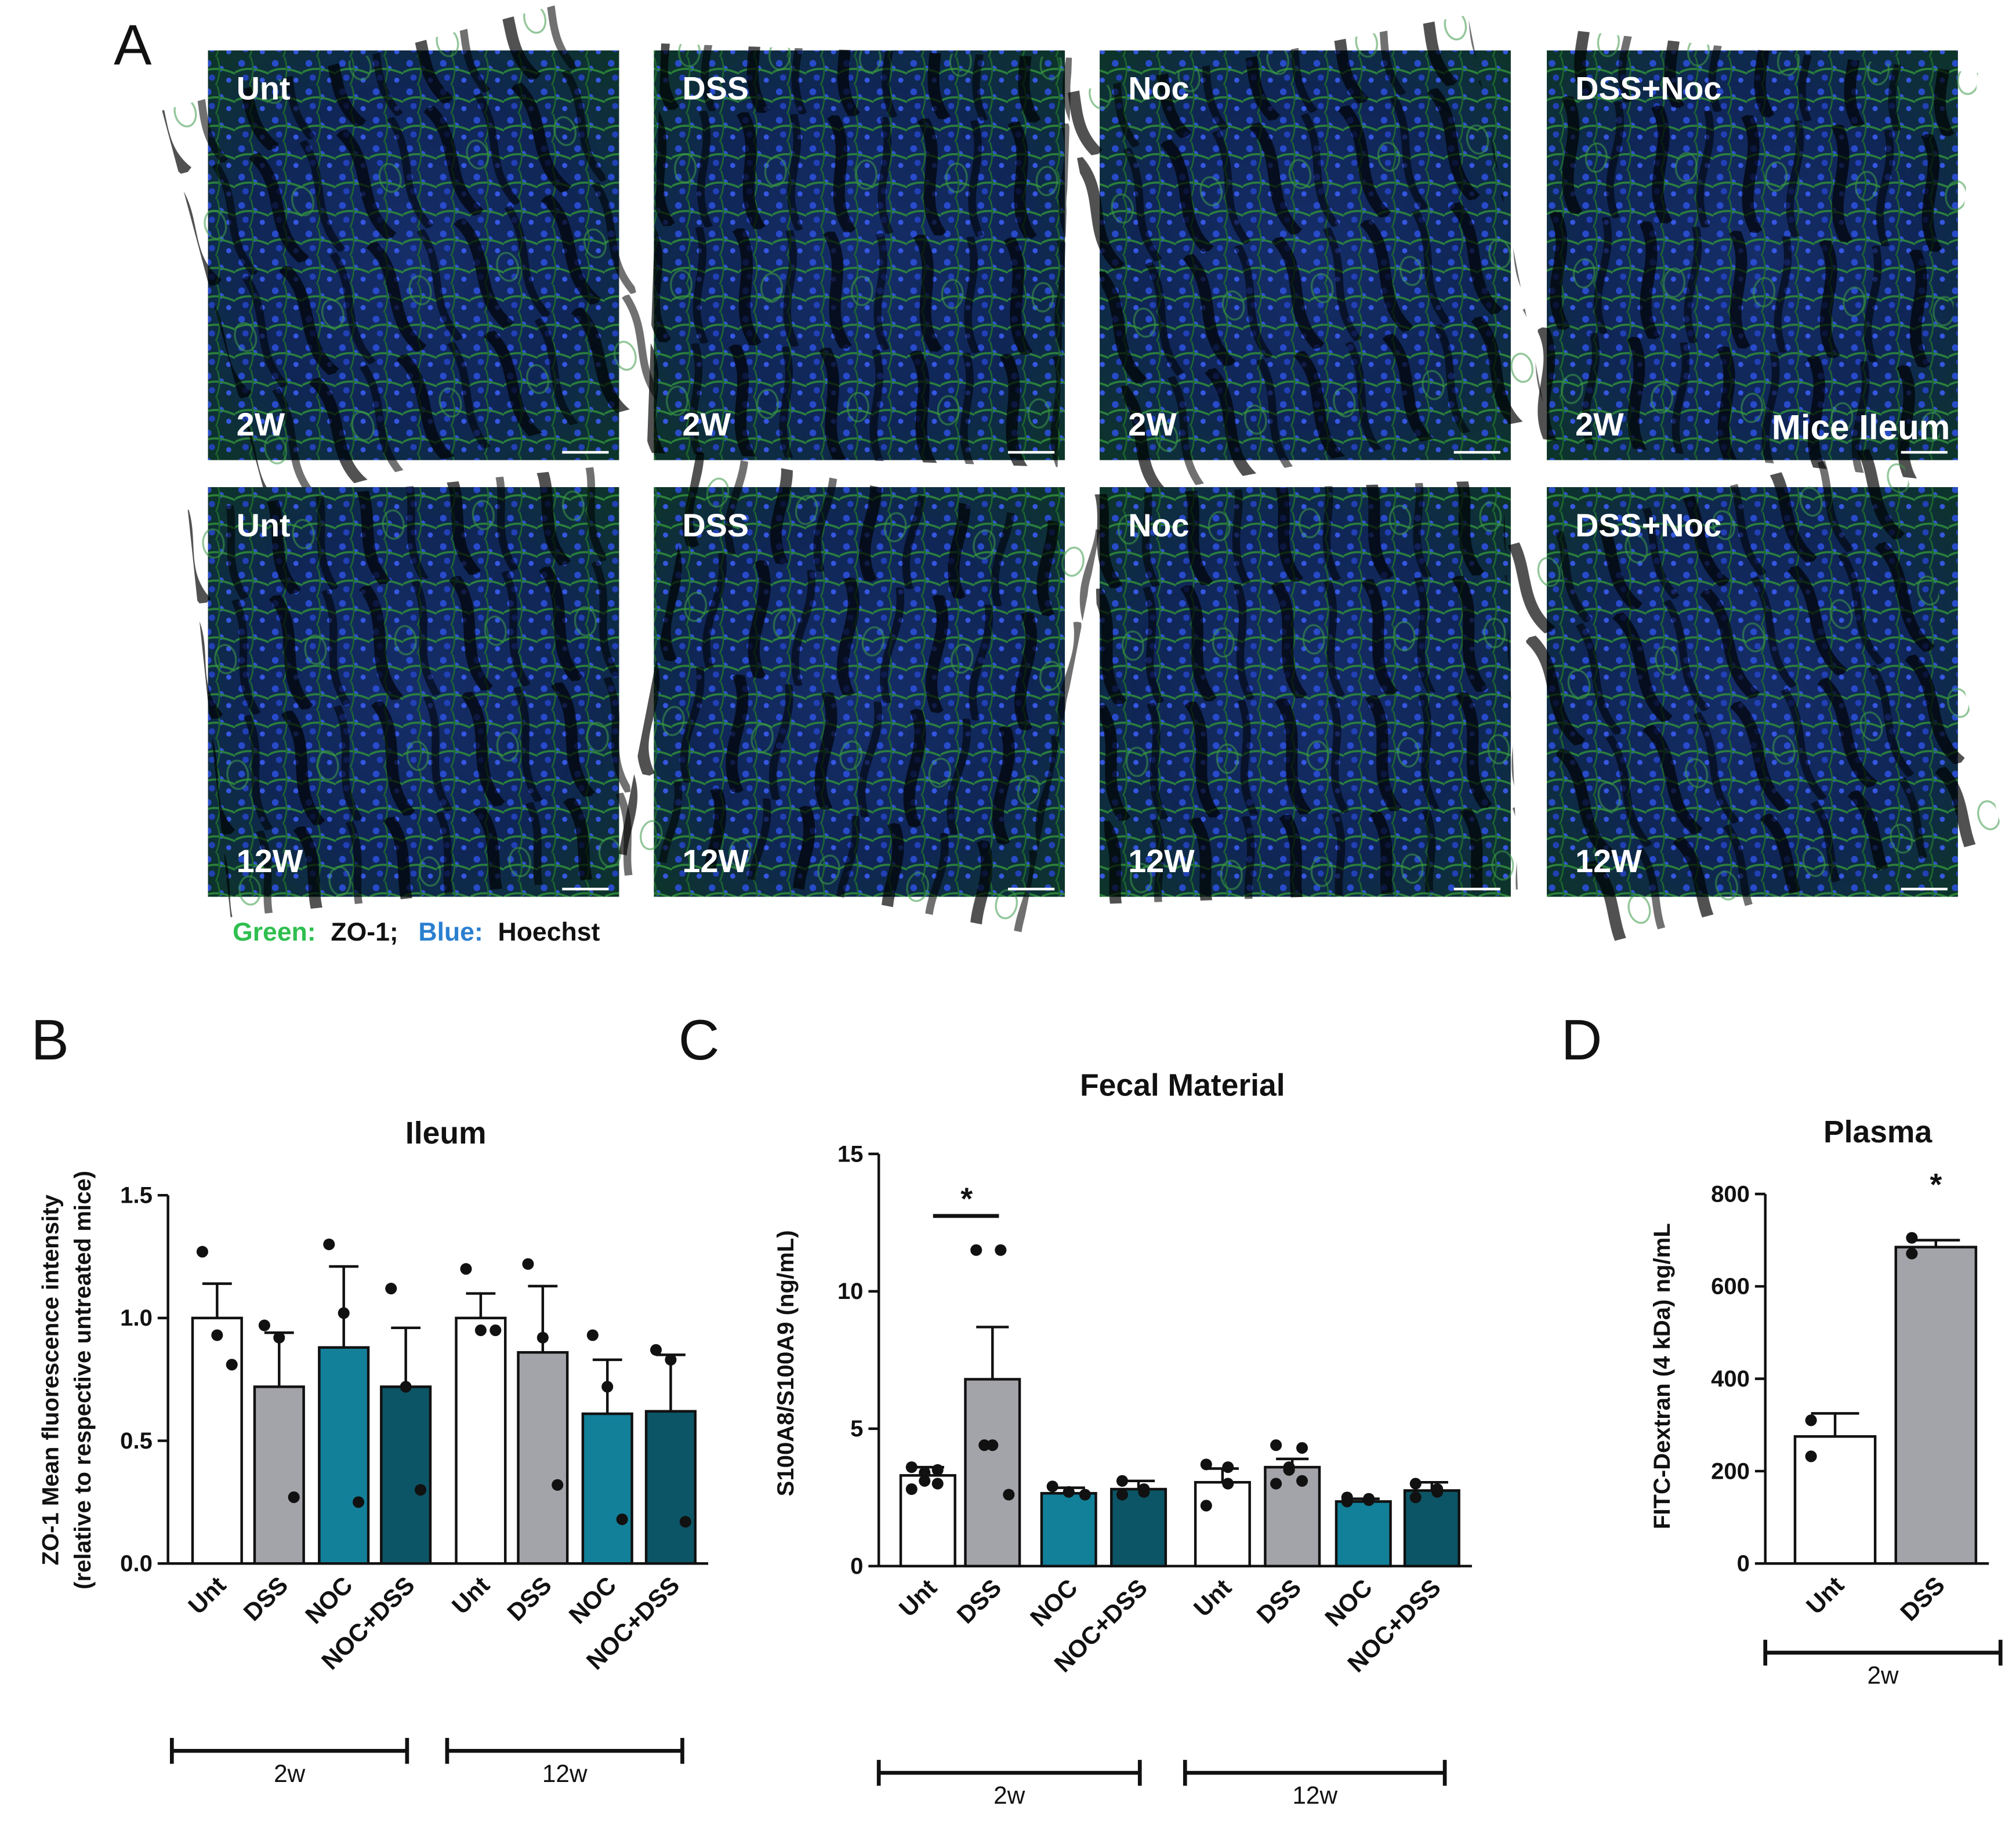  I want to click on micrograph: DSS+Noc 2W, so click(1752, 255).